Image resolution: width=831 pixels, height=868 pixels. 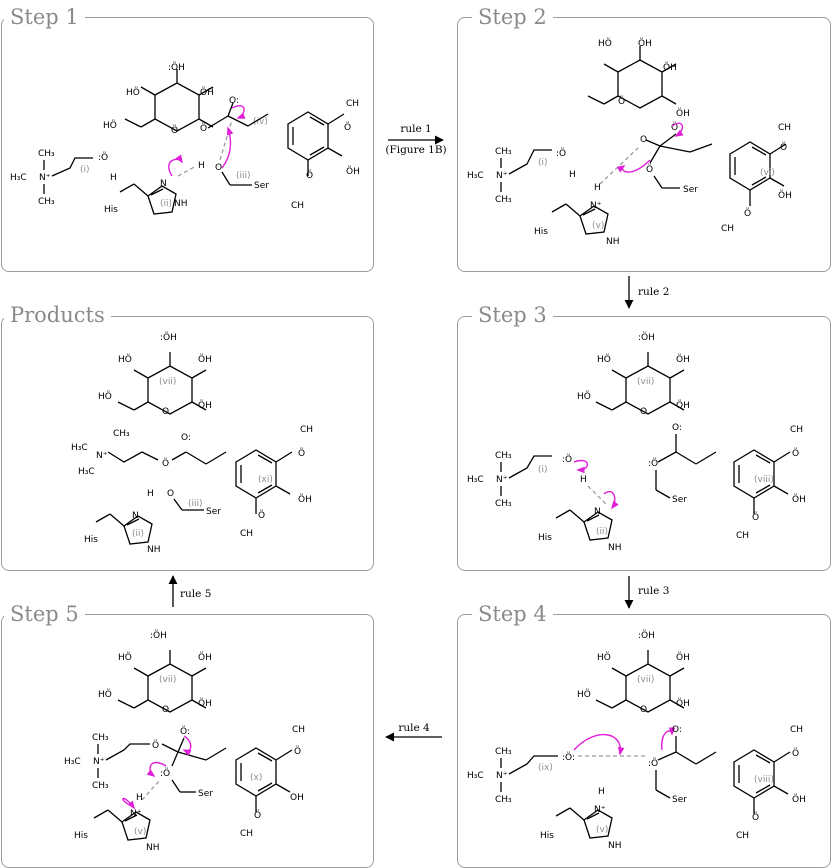 What do you see at coordinates (187, 443) in the screenshot?
I see `panel-products` at bounding box center [187, 443].